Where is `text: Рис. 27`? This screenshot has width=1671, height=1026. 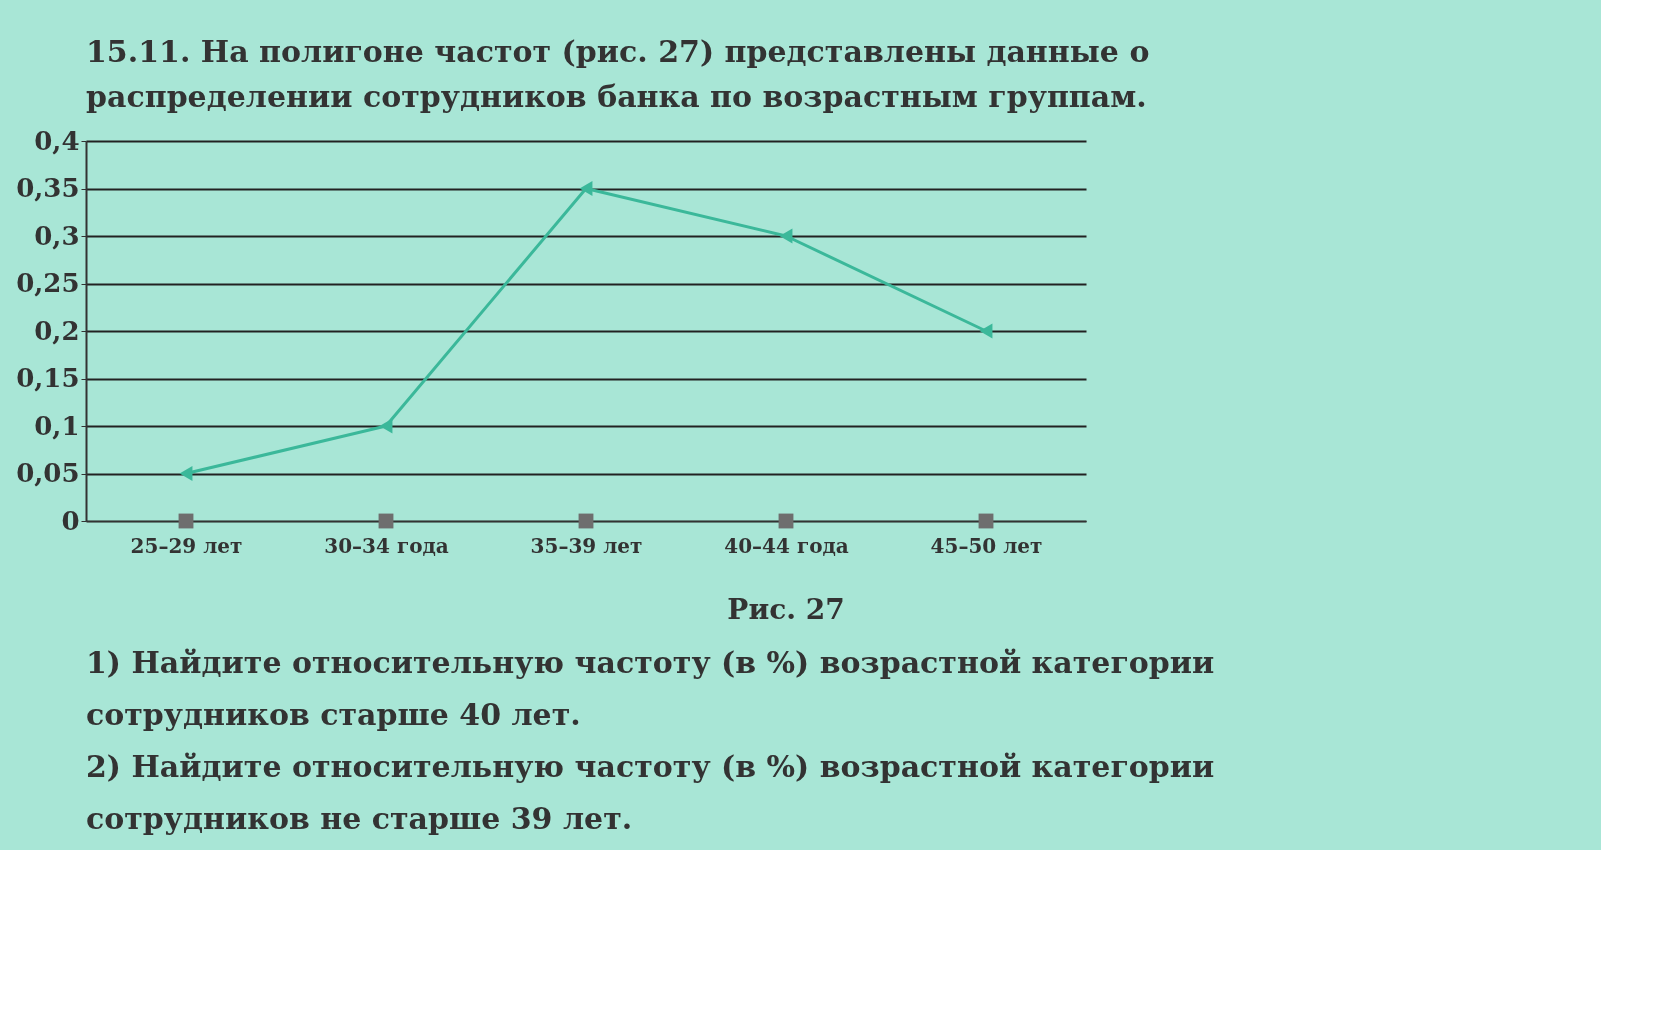 text: Рис. 27 is located at coordinates (786, 609).